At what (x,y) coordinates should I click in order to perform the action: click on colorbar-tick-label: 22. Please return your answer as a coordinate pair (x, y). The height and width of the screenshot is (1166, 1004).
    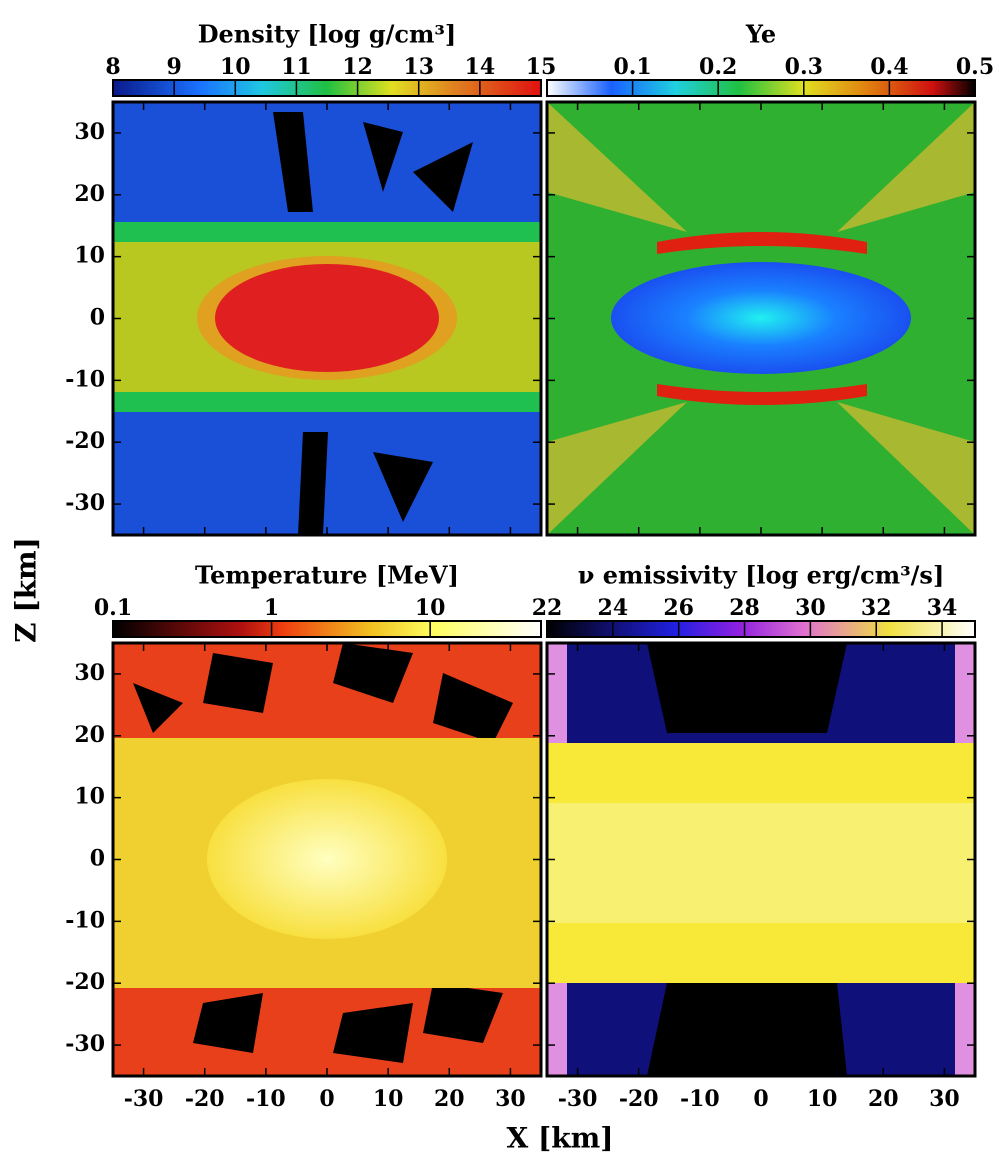
    Looking at the image, I should click on (547, 608).